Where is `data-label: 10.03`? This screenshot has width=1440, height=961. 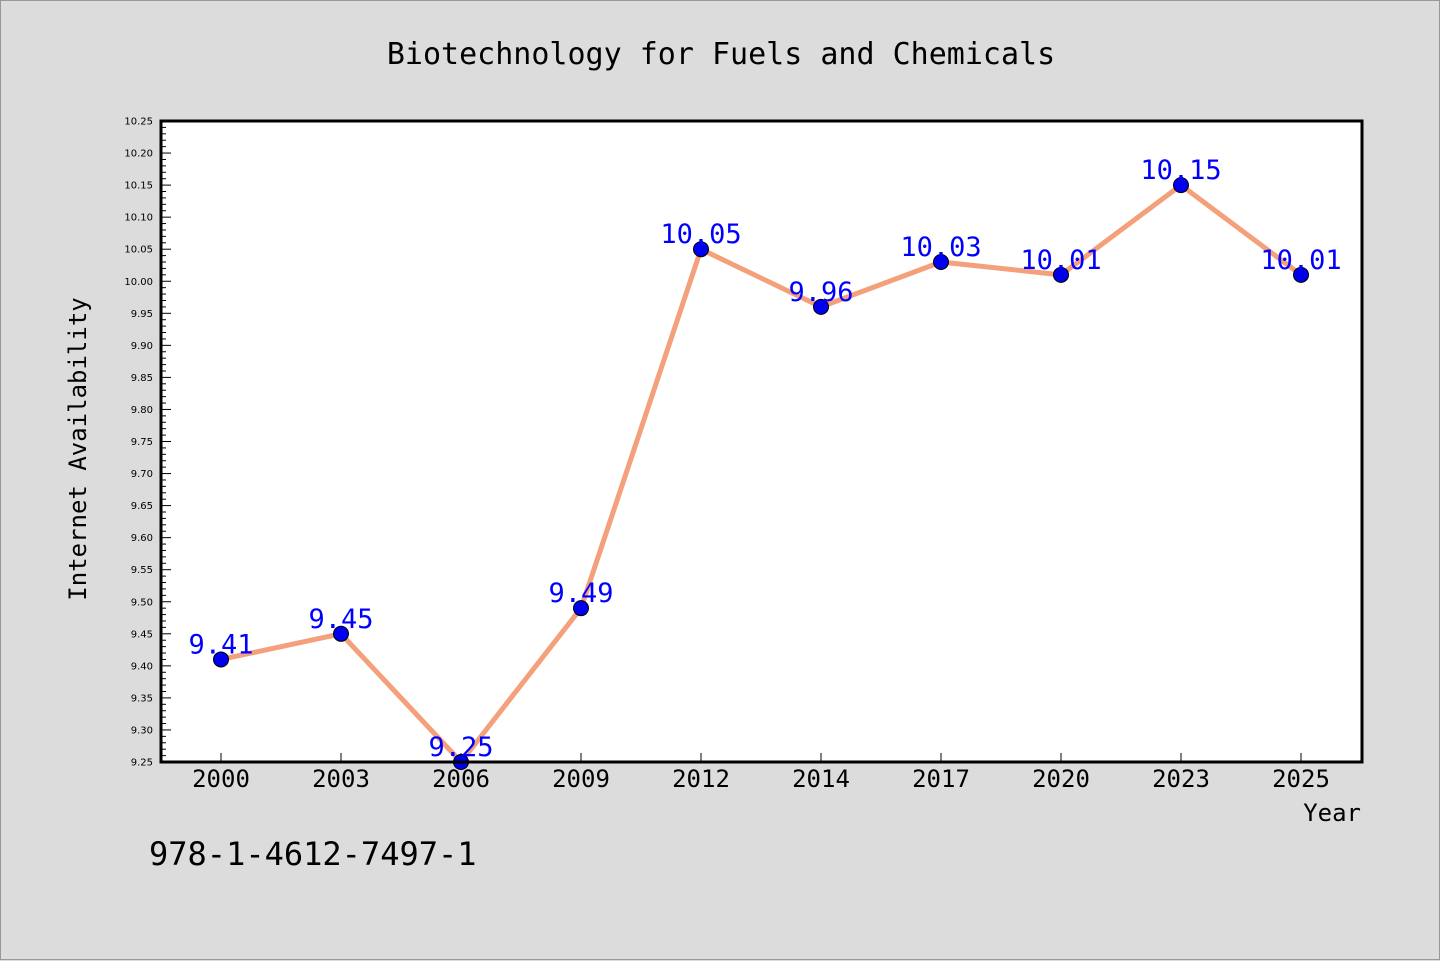 data-label: 10.03 is located at coordinates (940, 247).